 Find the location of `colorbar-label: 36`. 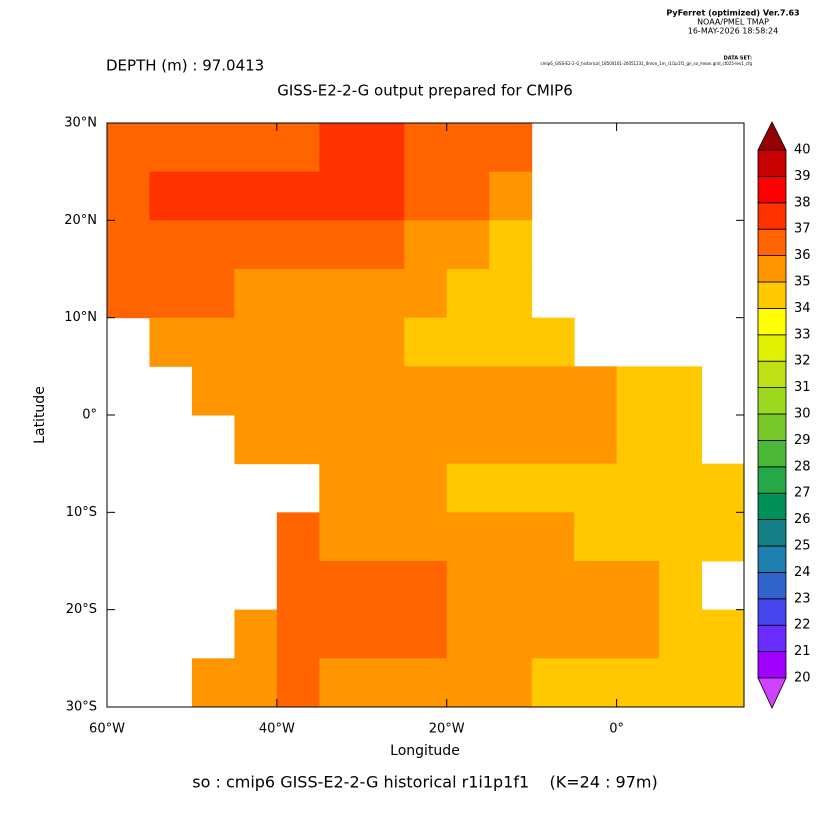

colorbar-label: 36 is located at coordinates (802, 255).